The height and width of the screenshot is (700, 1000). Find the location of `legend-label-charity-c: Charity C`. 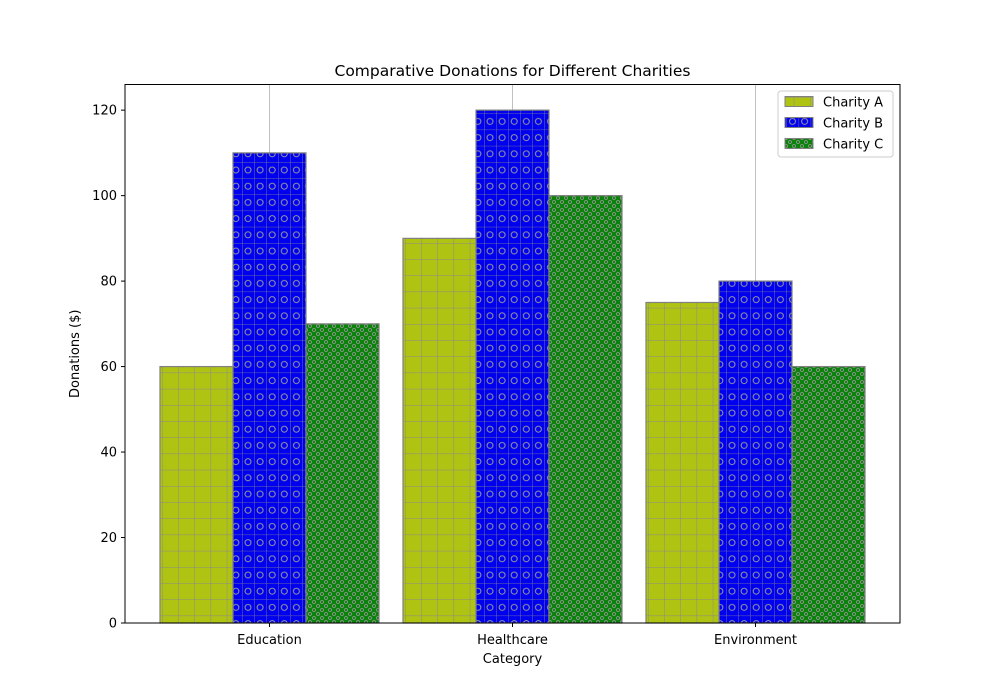

legend-label-charity-c: Charity C is located at coordinates (853, 145).